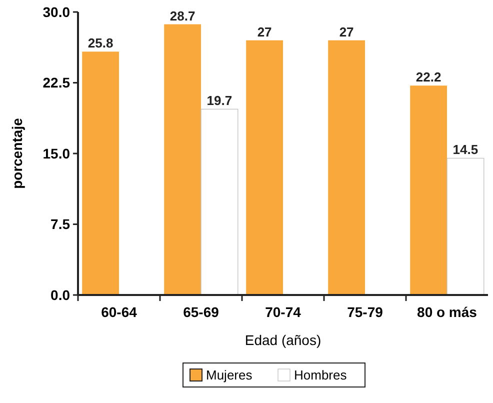 Image resolution: width=493 pixels, height=403 pixels. Describe the element at coordinates (60, 294) in the screenshot. I see `y-tick-label: 0.0` at that location.